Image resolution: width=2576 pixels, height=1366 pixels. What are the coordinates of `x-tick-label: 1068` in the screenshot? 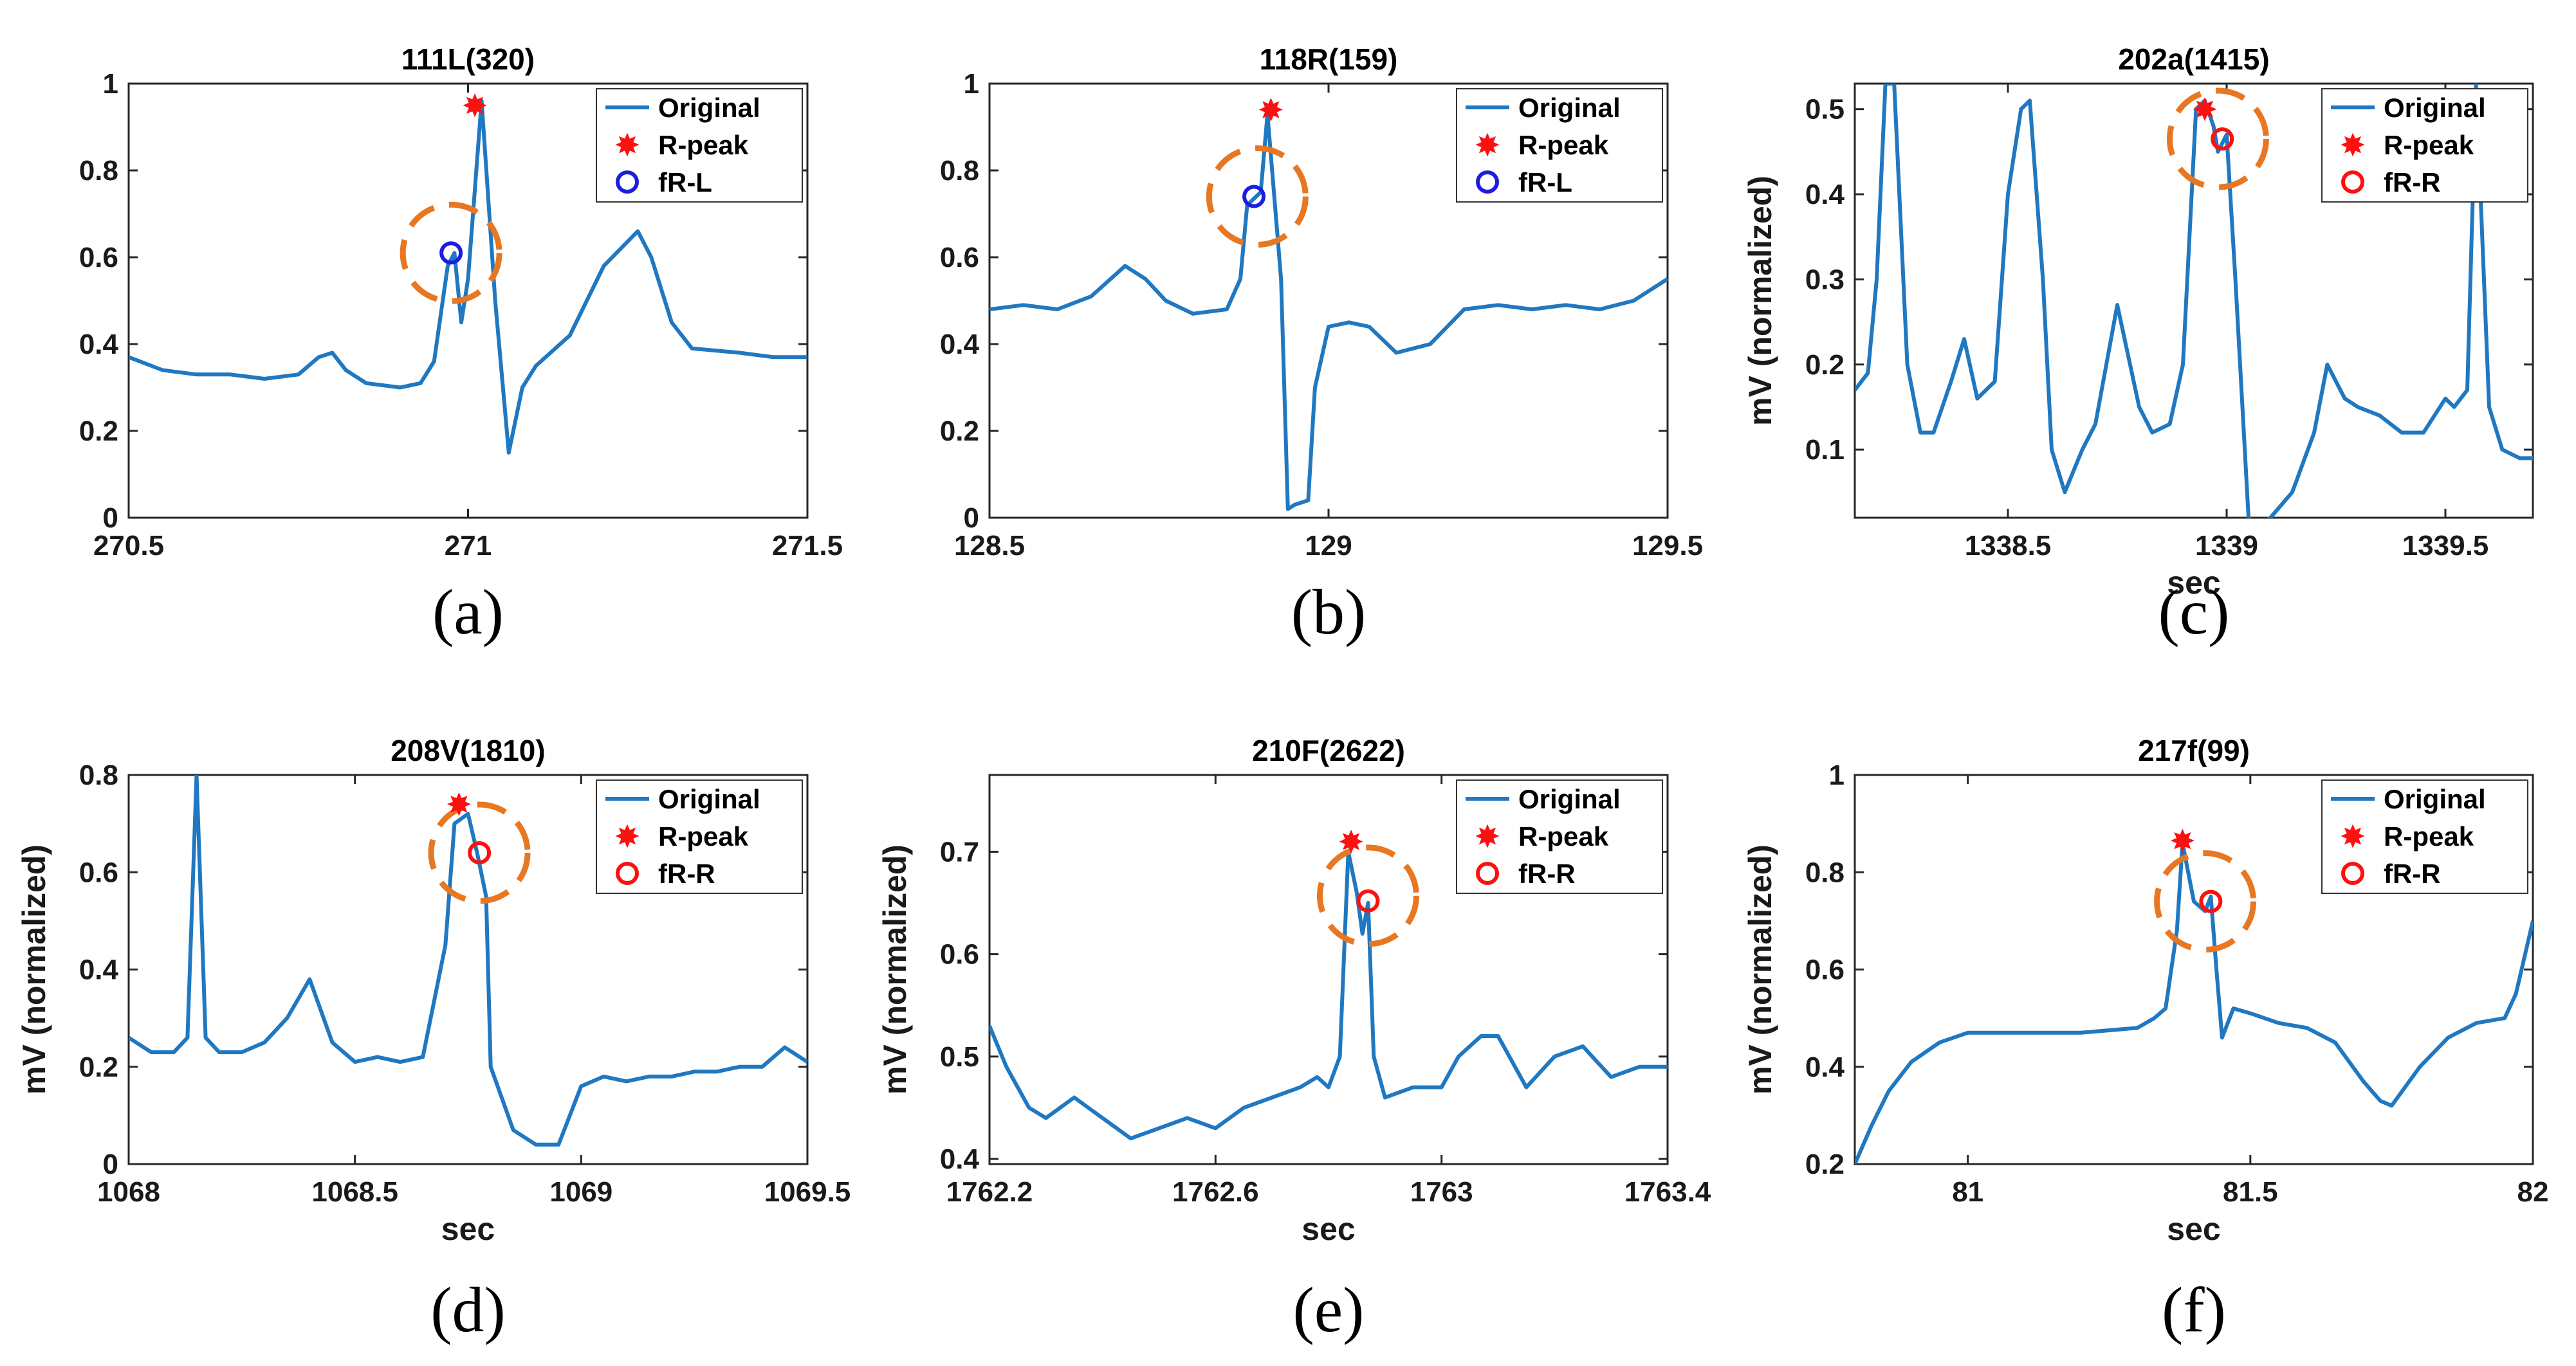 It's located at (128, 1192).